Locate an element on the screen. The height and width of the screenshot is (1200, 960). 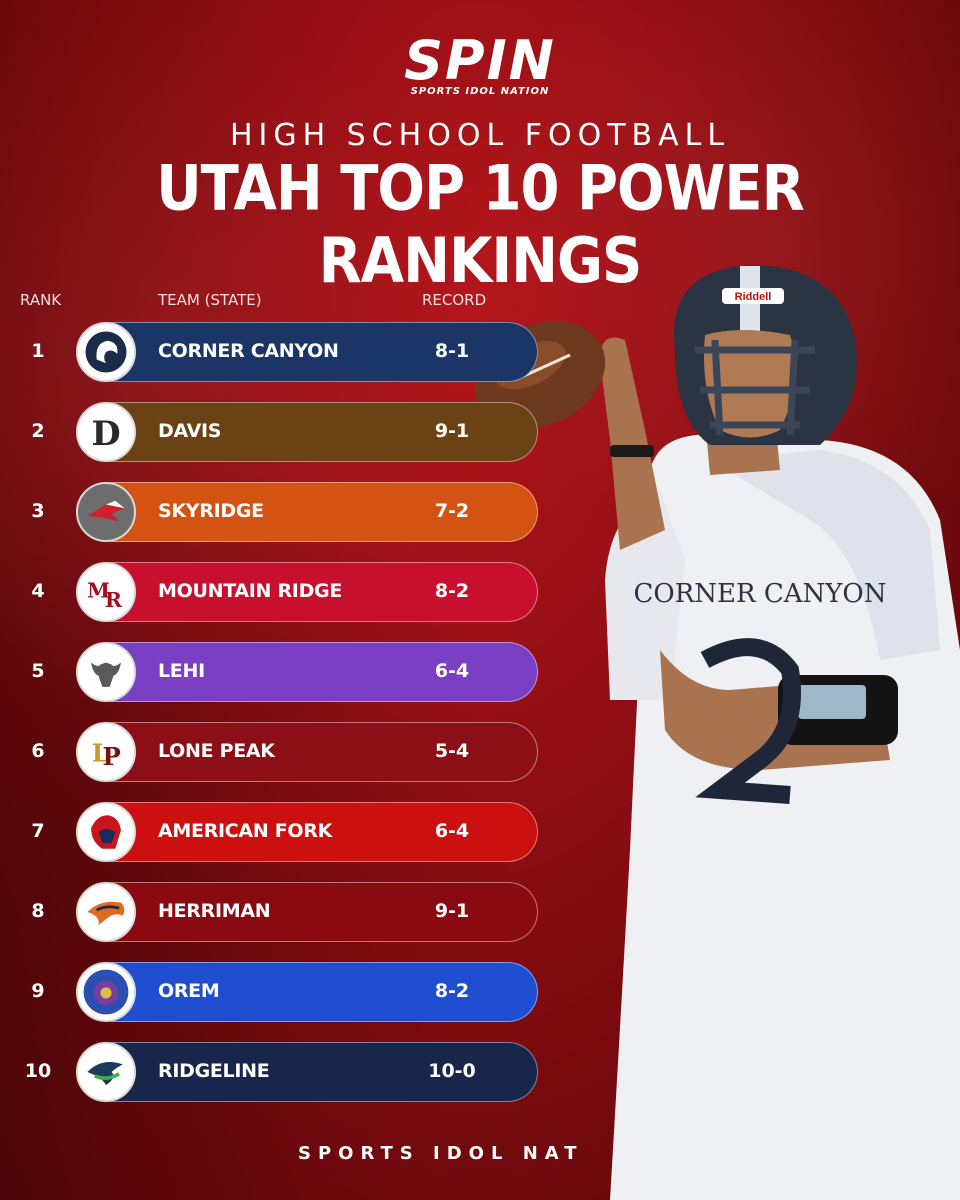
brand-logo: SPIN SPORTS IDOL NATION is located at coordinates (480, 63).